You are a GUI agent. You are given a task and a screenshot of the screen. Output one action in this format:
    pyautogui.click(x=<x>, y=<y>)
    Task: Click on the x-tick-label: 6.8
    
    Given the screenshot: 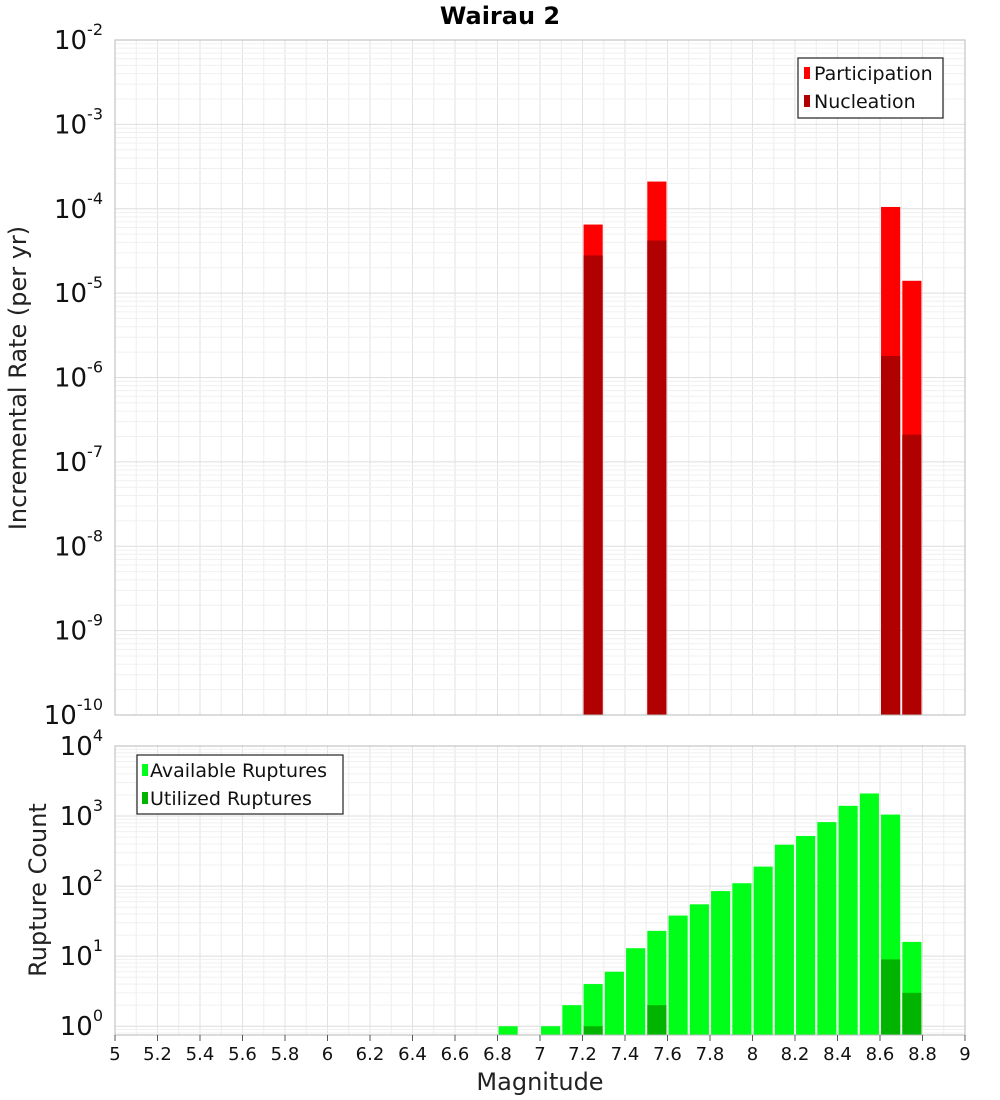 What is the action you would take?
    pyautogui.click(x=497, y=1054)
    